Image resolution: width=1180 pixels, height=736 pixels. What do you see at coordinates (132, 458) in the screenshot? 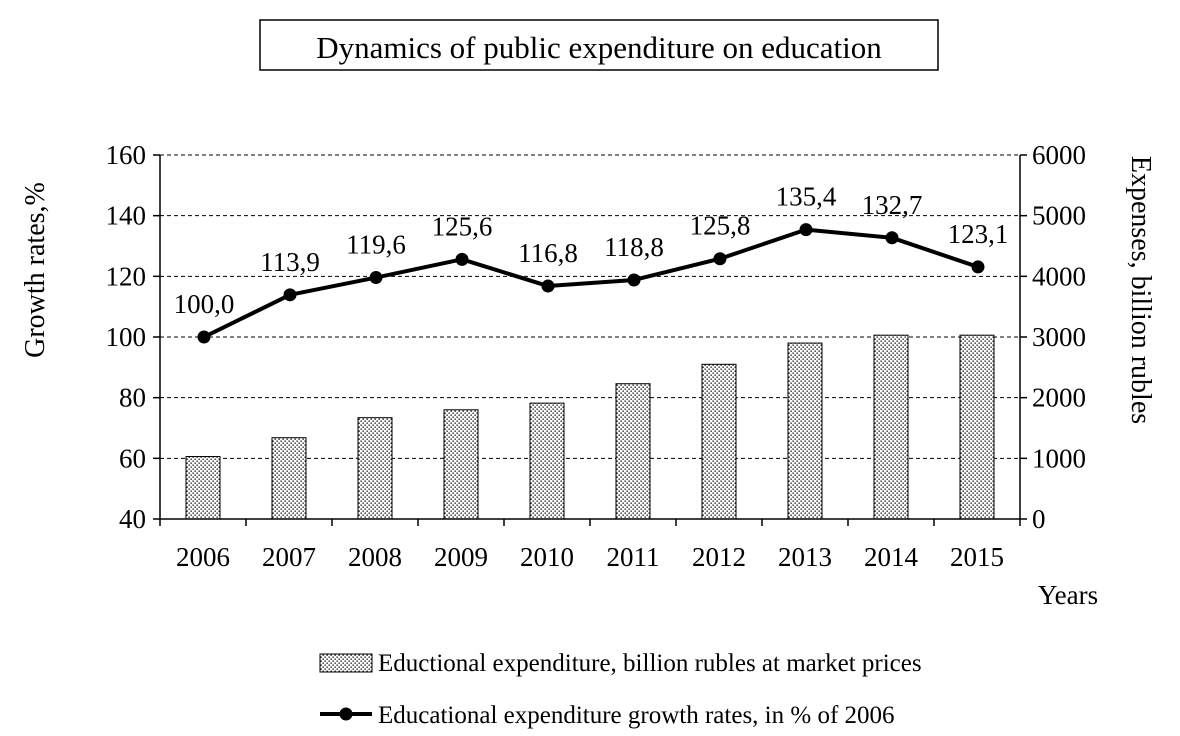
I see `y-left-tick-label: 60` at bounding box center [132, 458].